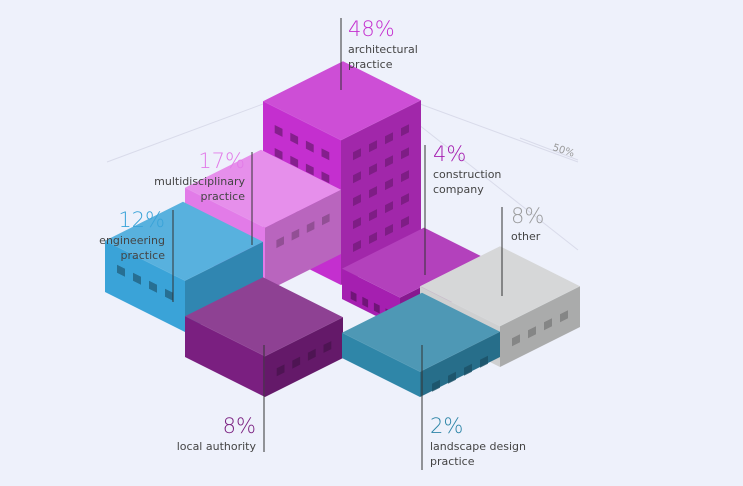  Describe the element at coordinates (566, 224) in the screenshot. I see `label: 8% other` at that location.